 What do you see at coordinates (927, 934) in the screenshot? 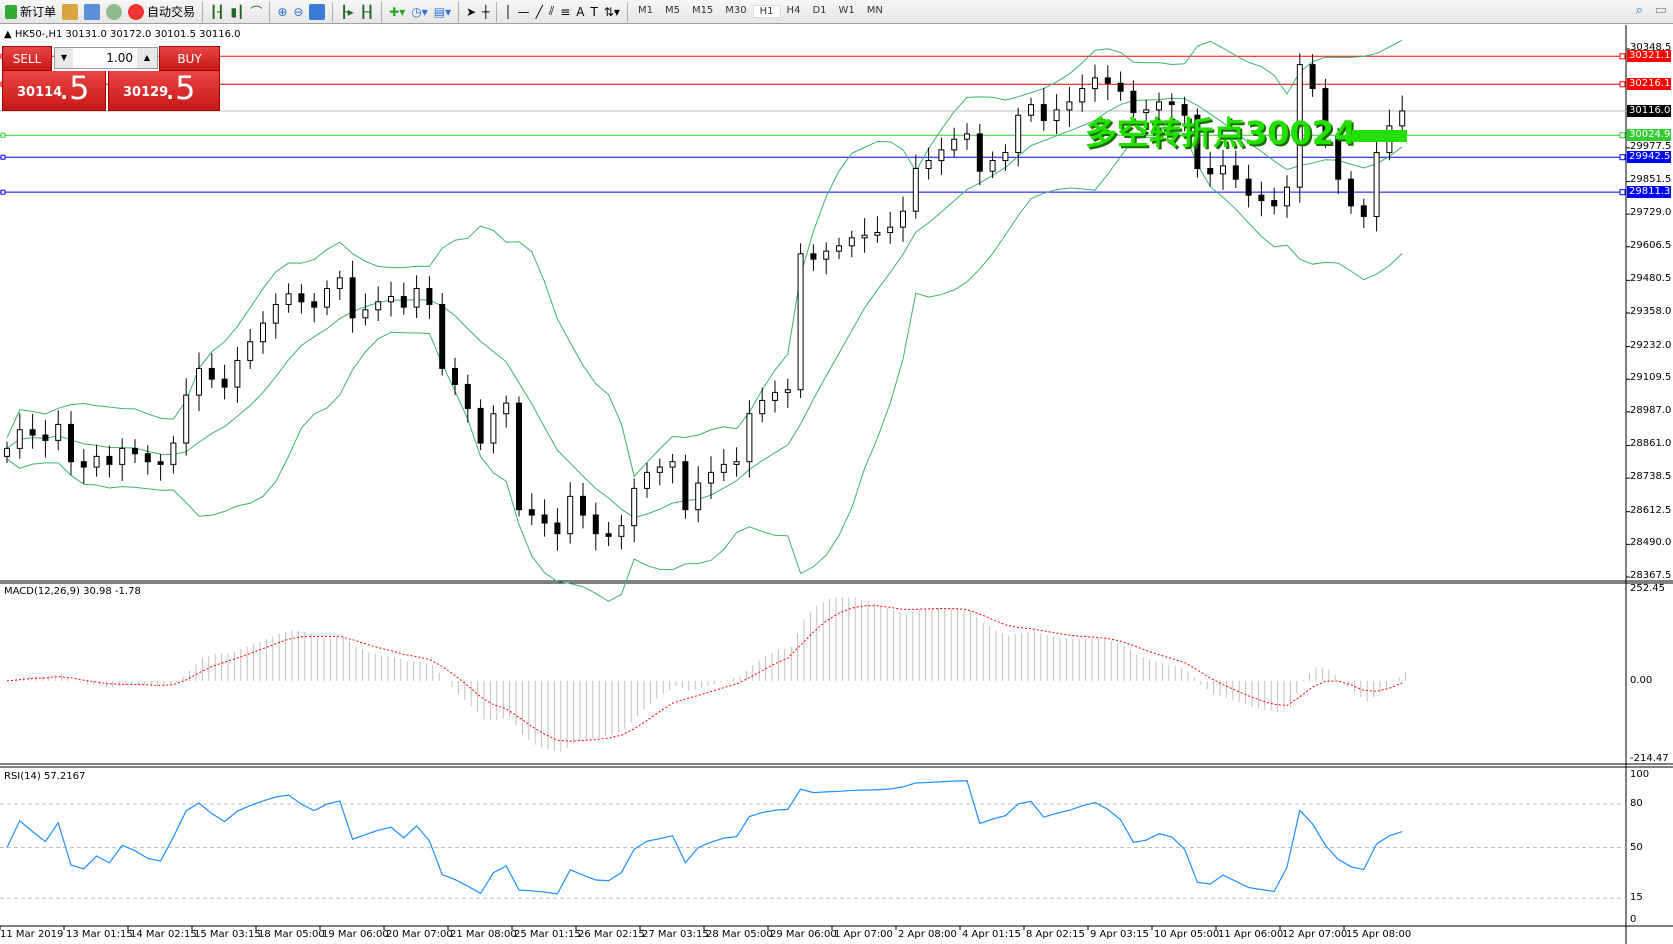
I see `time-axis-label: 2 Apr 08:00` at bounding box center [927, 934].